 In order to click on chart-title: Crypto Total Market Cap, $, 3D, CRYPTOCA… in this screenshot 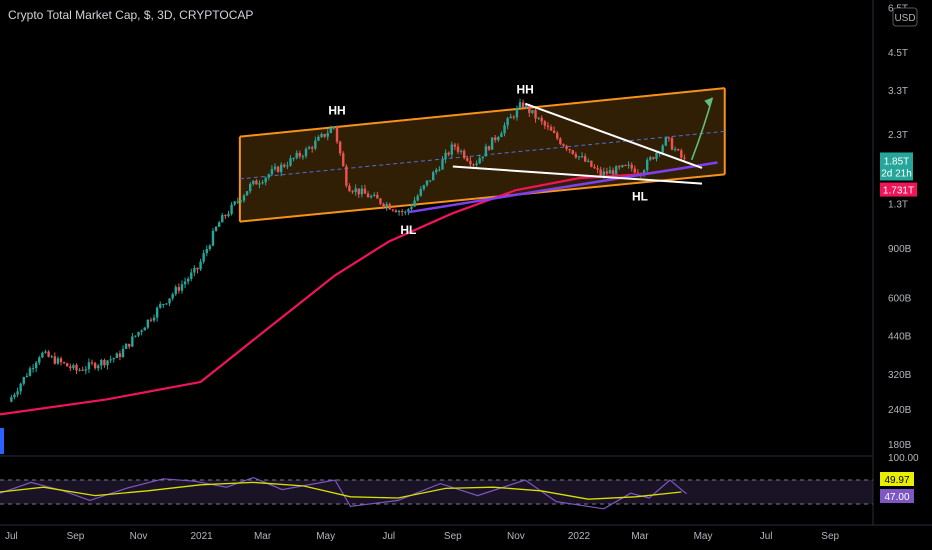, I will do `click(131, 15)`.